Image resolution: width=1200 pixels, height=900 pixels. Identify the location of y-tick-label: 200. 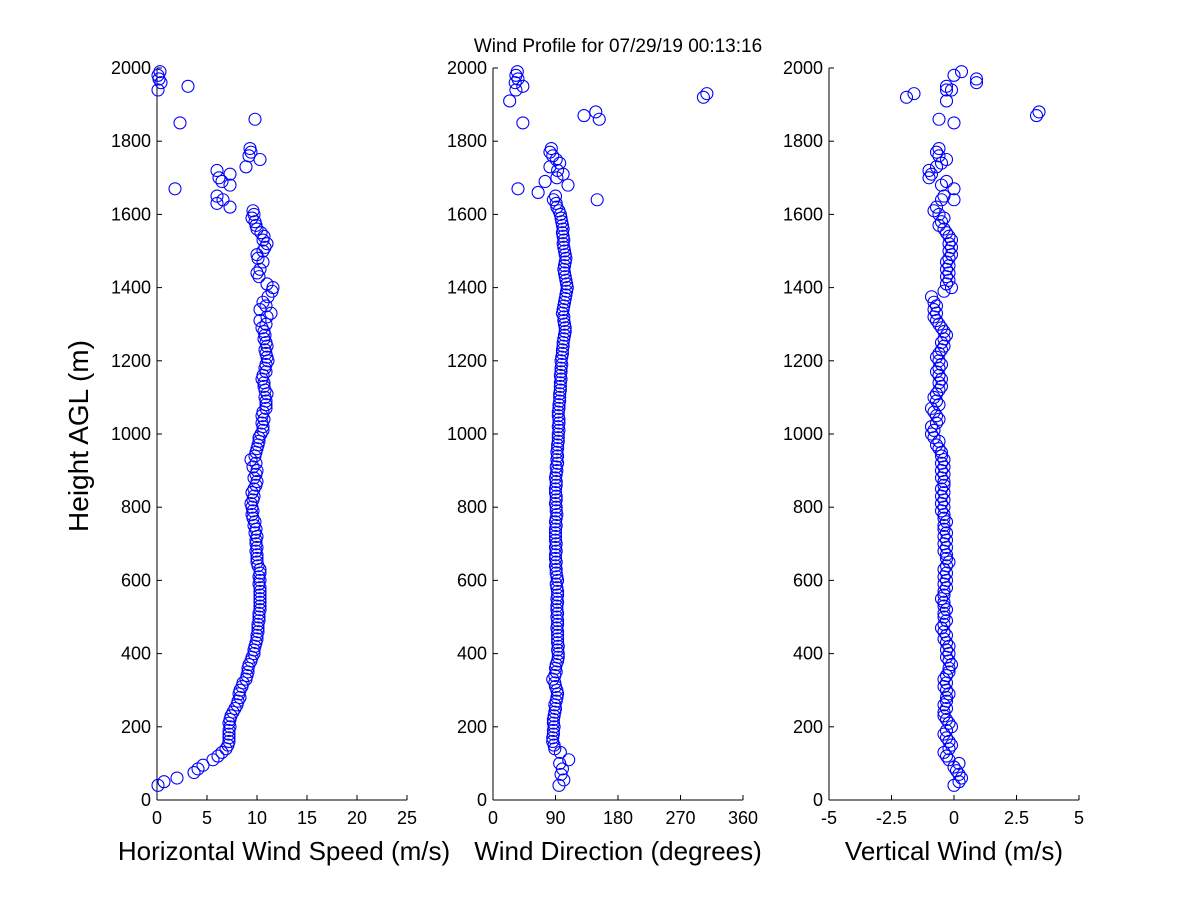
(472, 727).